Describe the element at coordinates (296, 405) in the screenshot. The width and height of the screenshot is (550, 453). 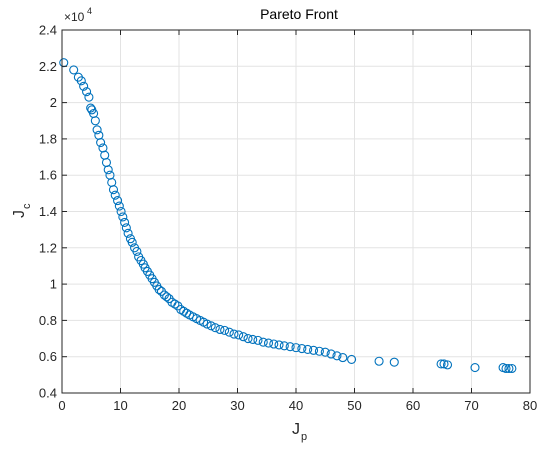
I see `x-tick-label: 40` at that location.